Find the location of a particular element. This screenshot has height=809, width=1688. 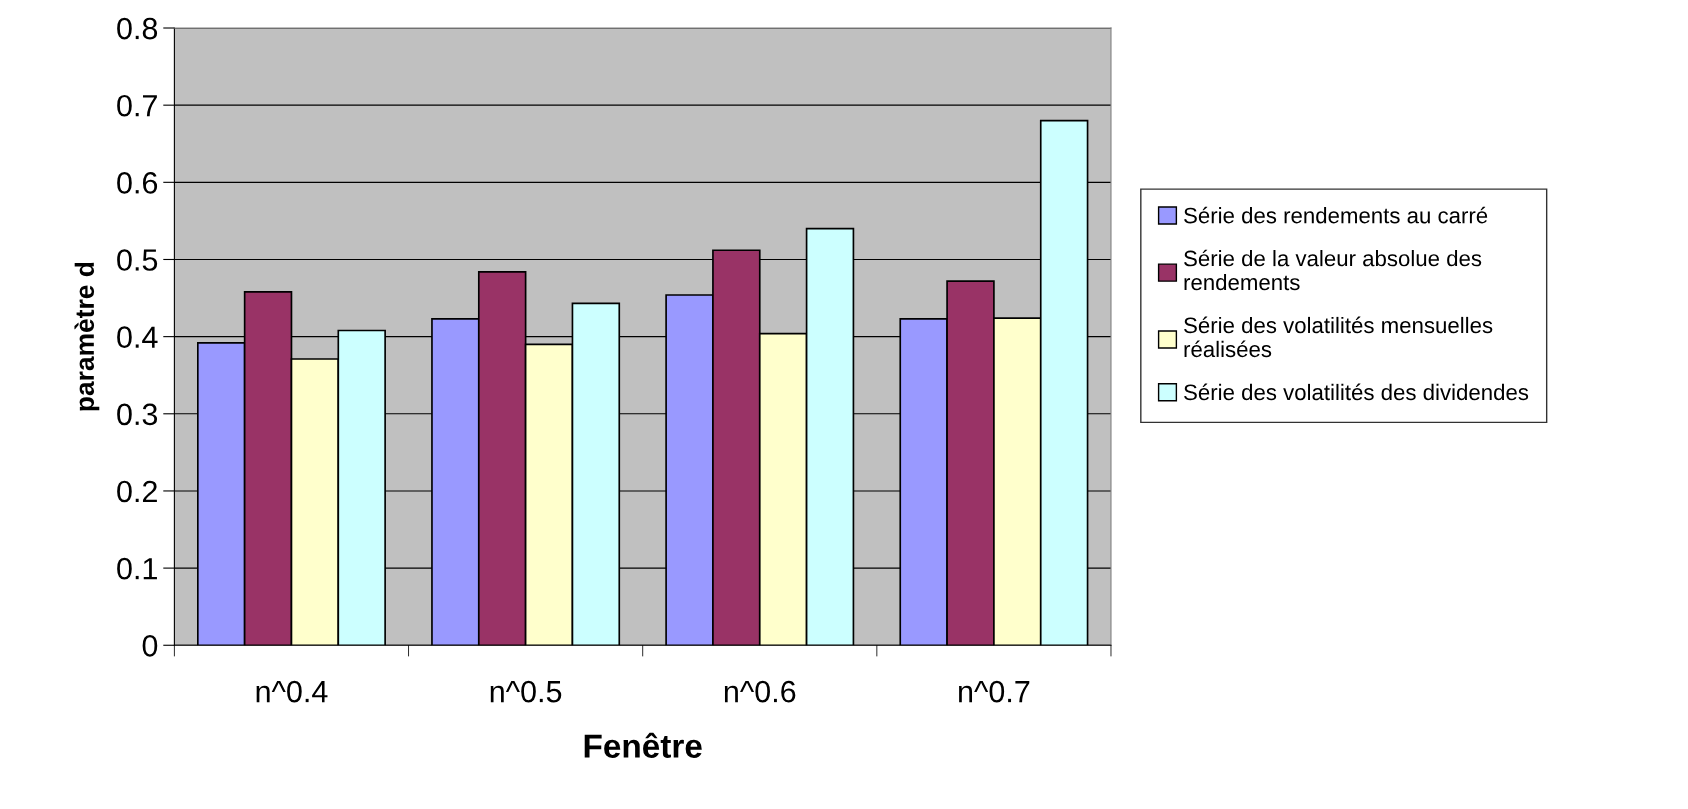

y-tick-label: 0.4 is located at coordinates (137, 337).